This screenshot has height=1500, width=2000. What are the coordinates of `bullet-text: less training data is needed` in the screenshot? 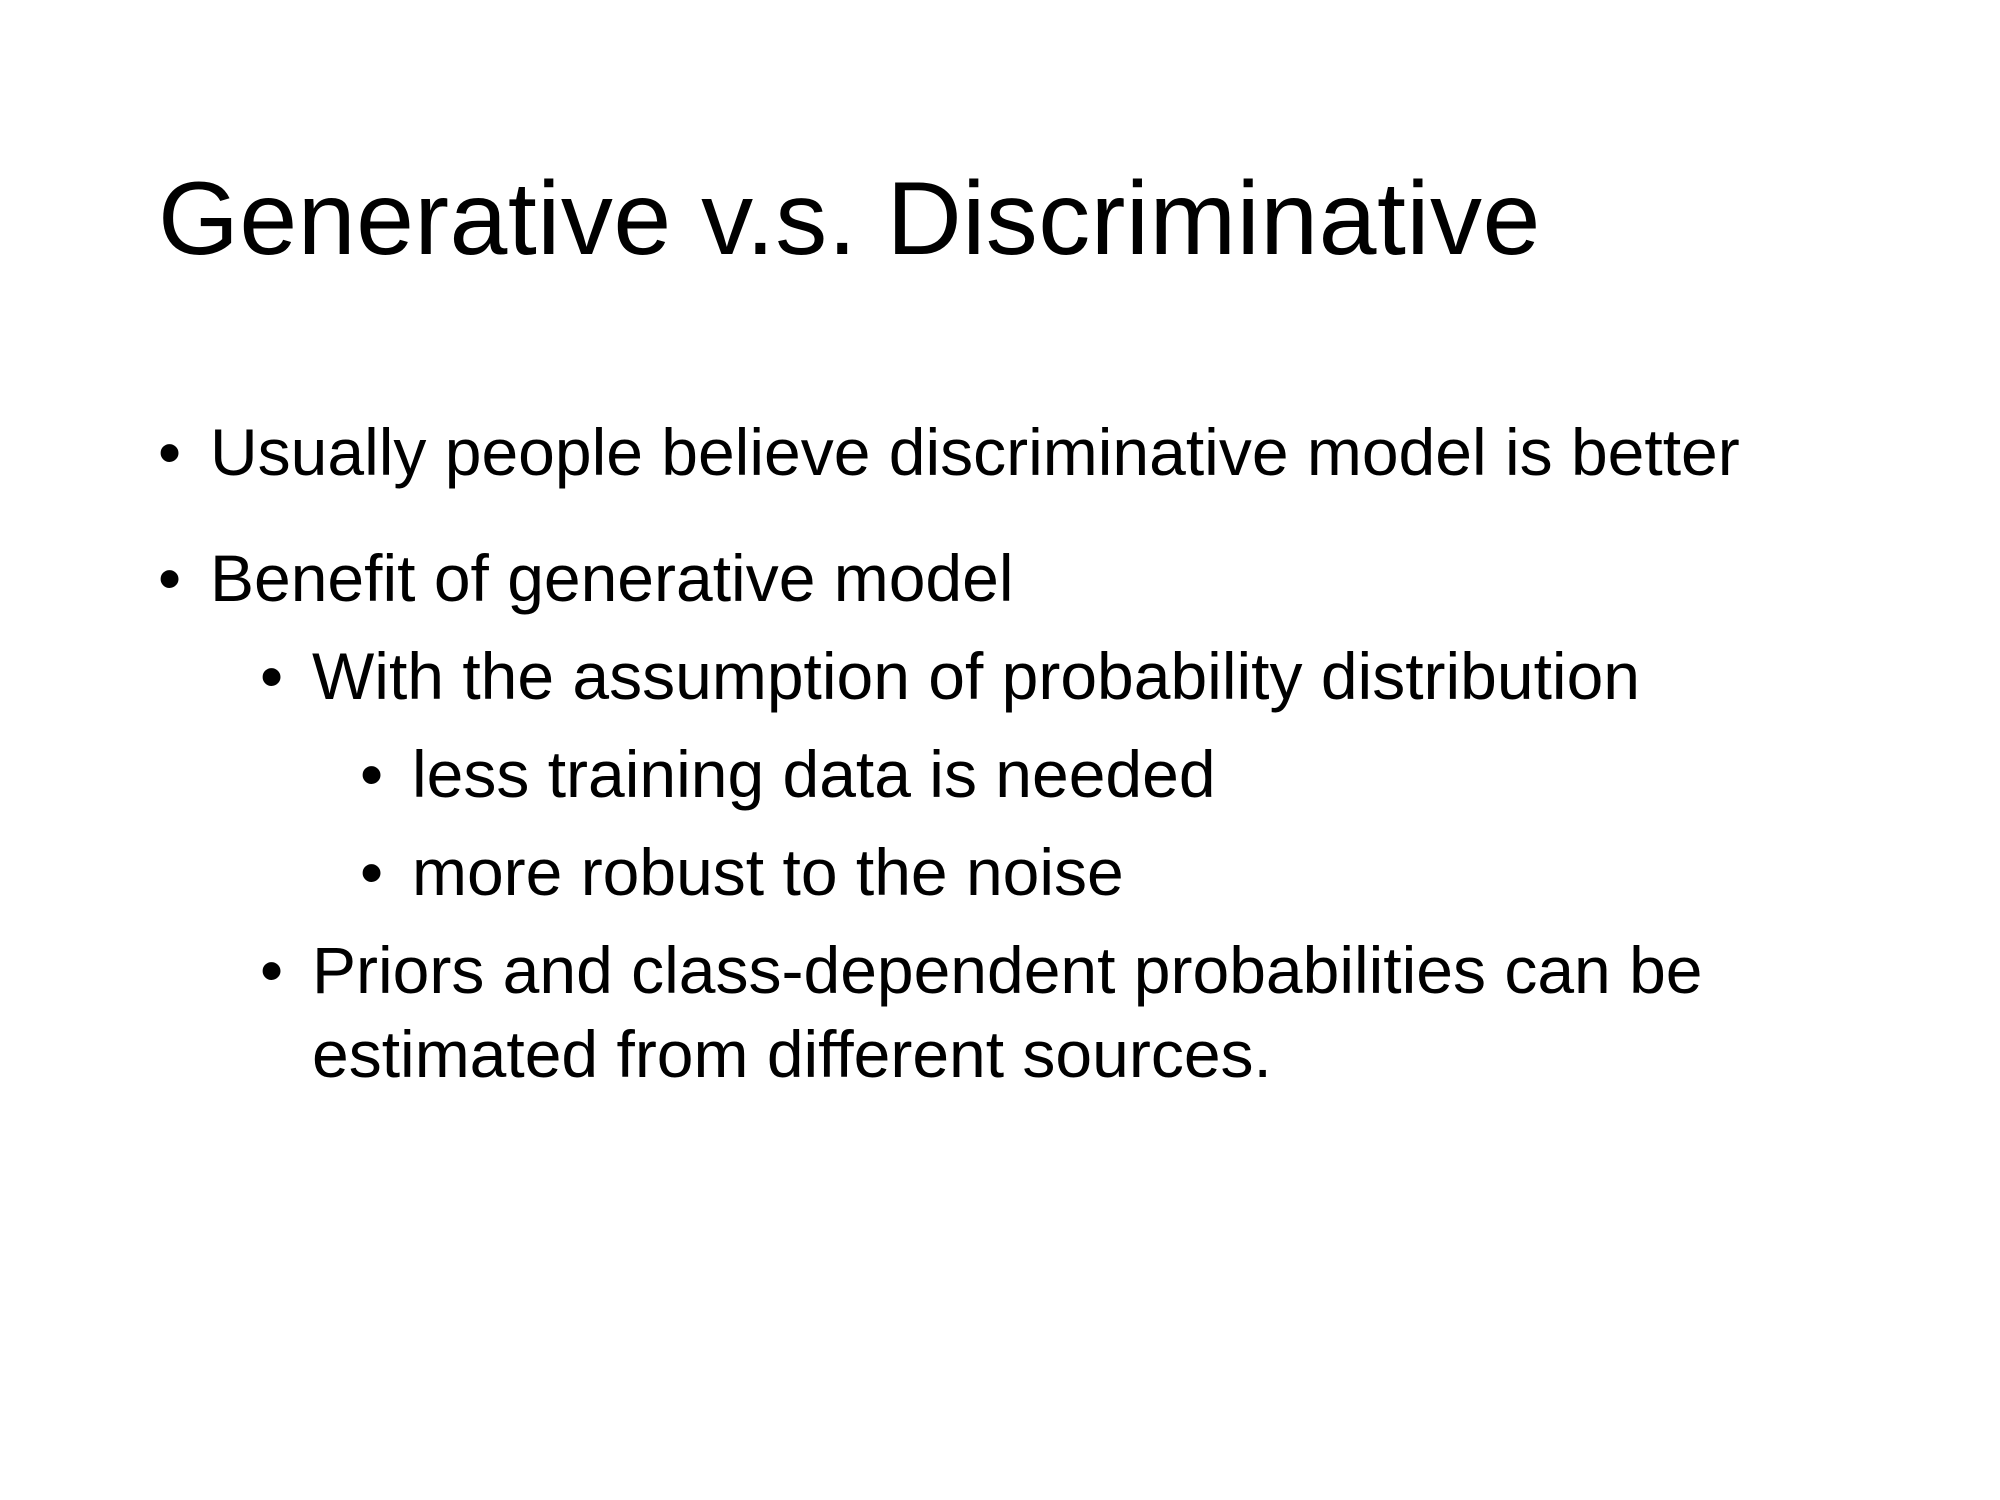 It's located at (814, 774).